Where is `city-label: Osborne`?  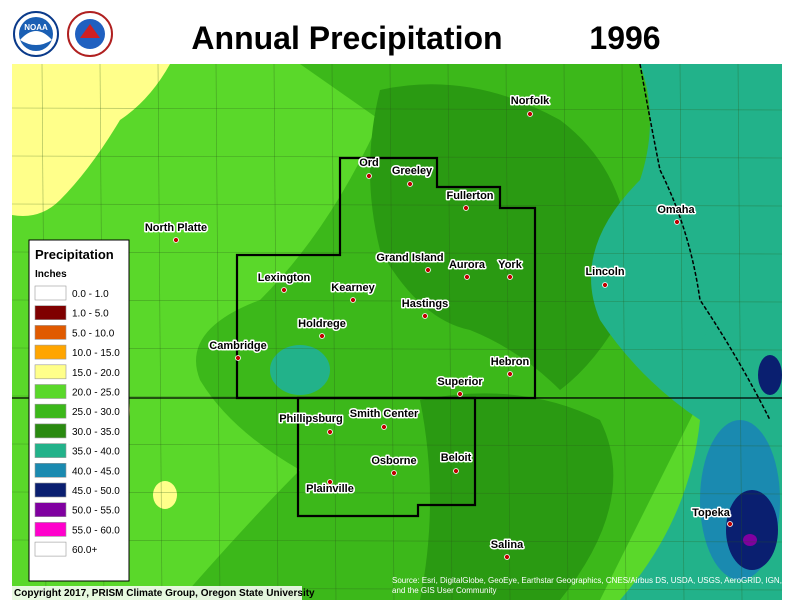 city-label: Osborne is located at coordinates (393, 461).